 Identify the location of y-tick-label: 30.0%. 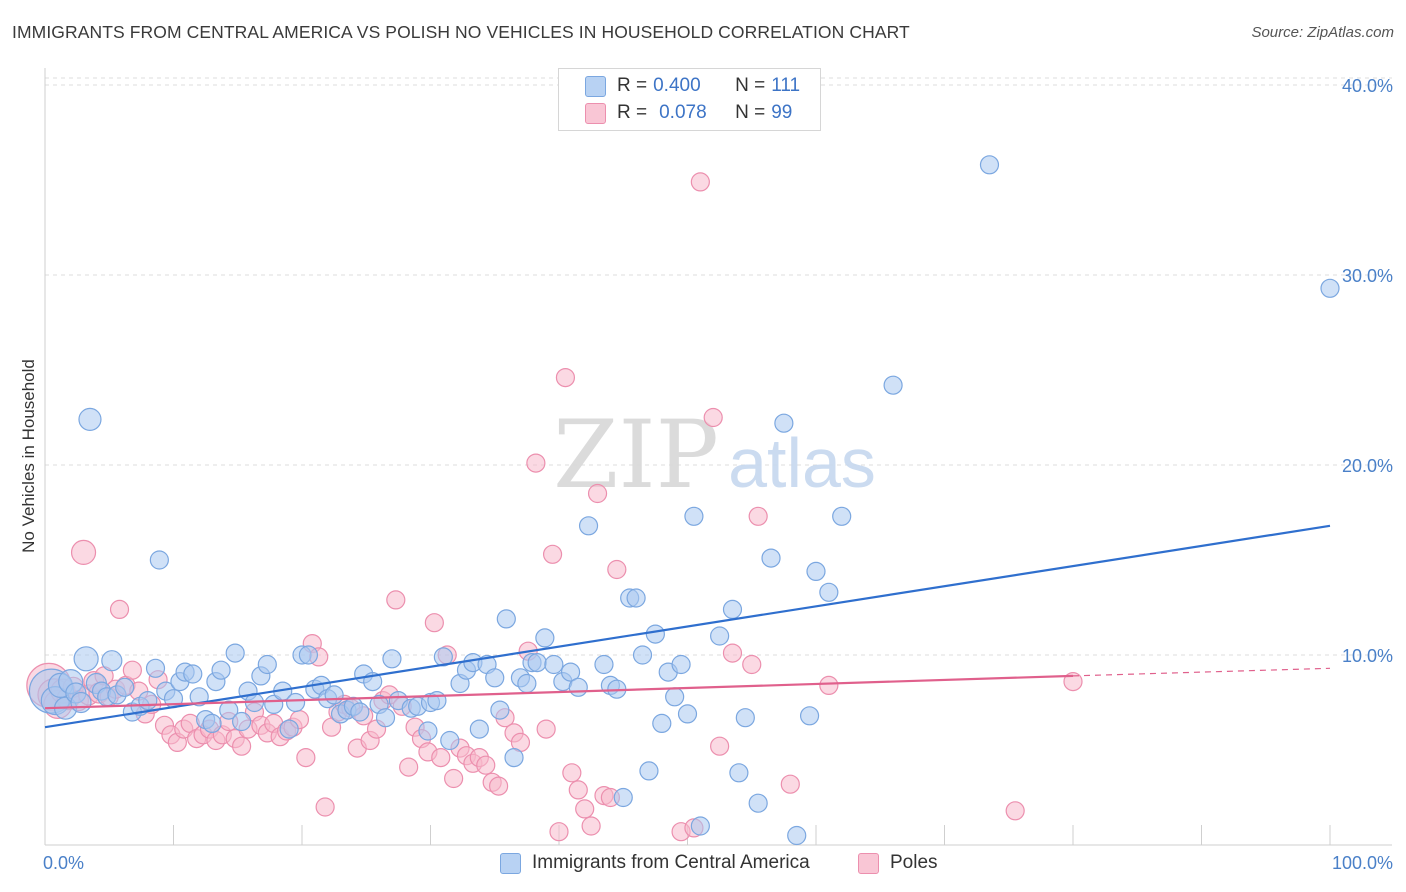
(1367, 276).